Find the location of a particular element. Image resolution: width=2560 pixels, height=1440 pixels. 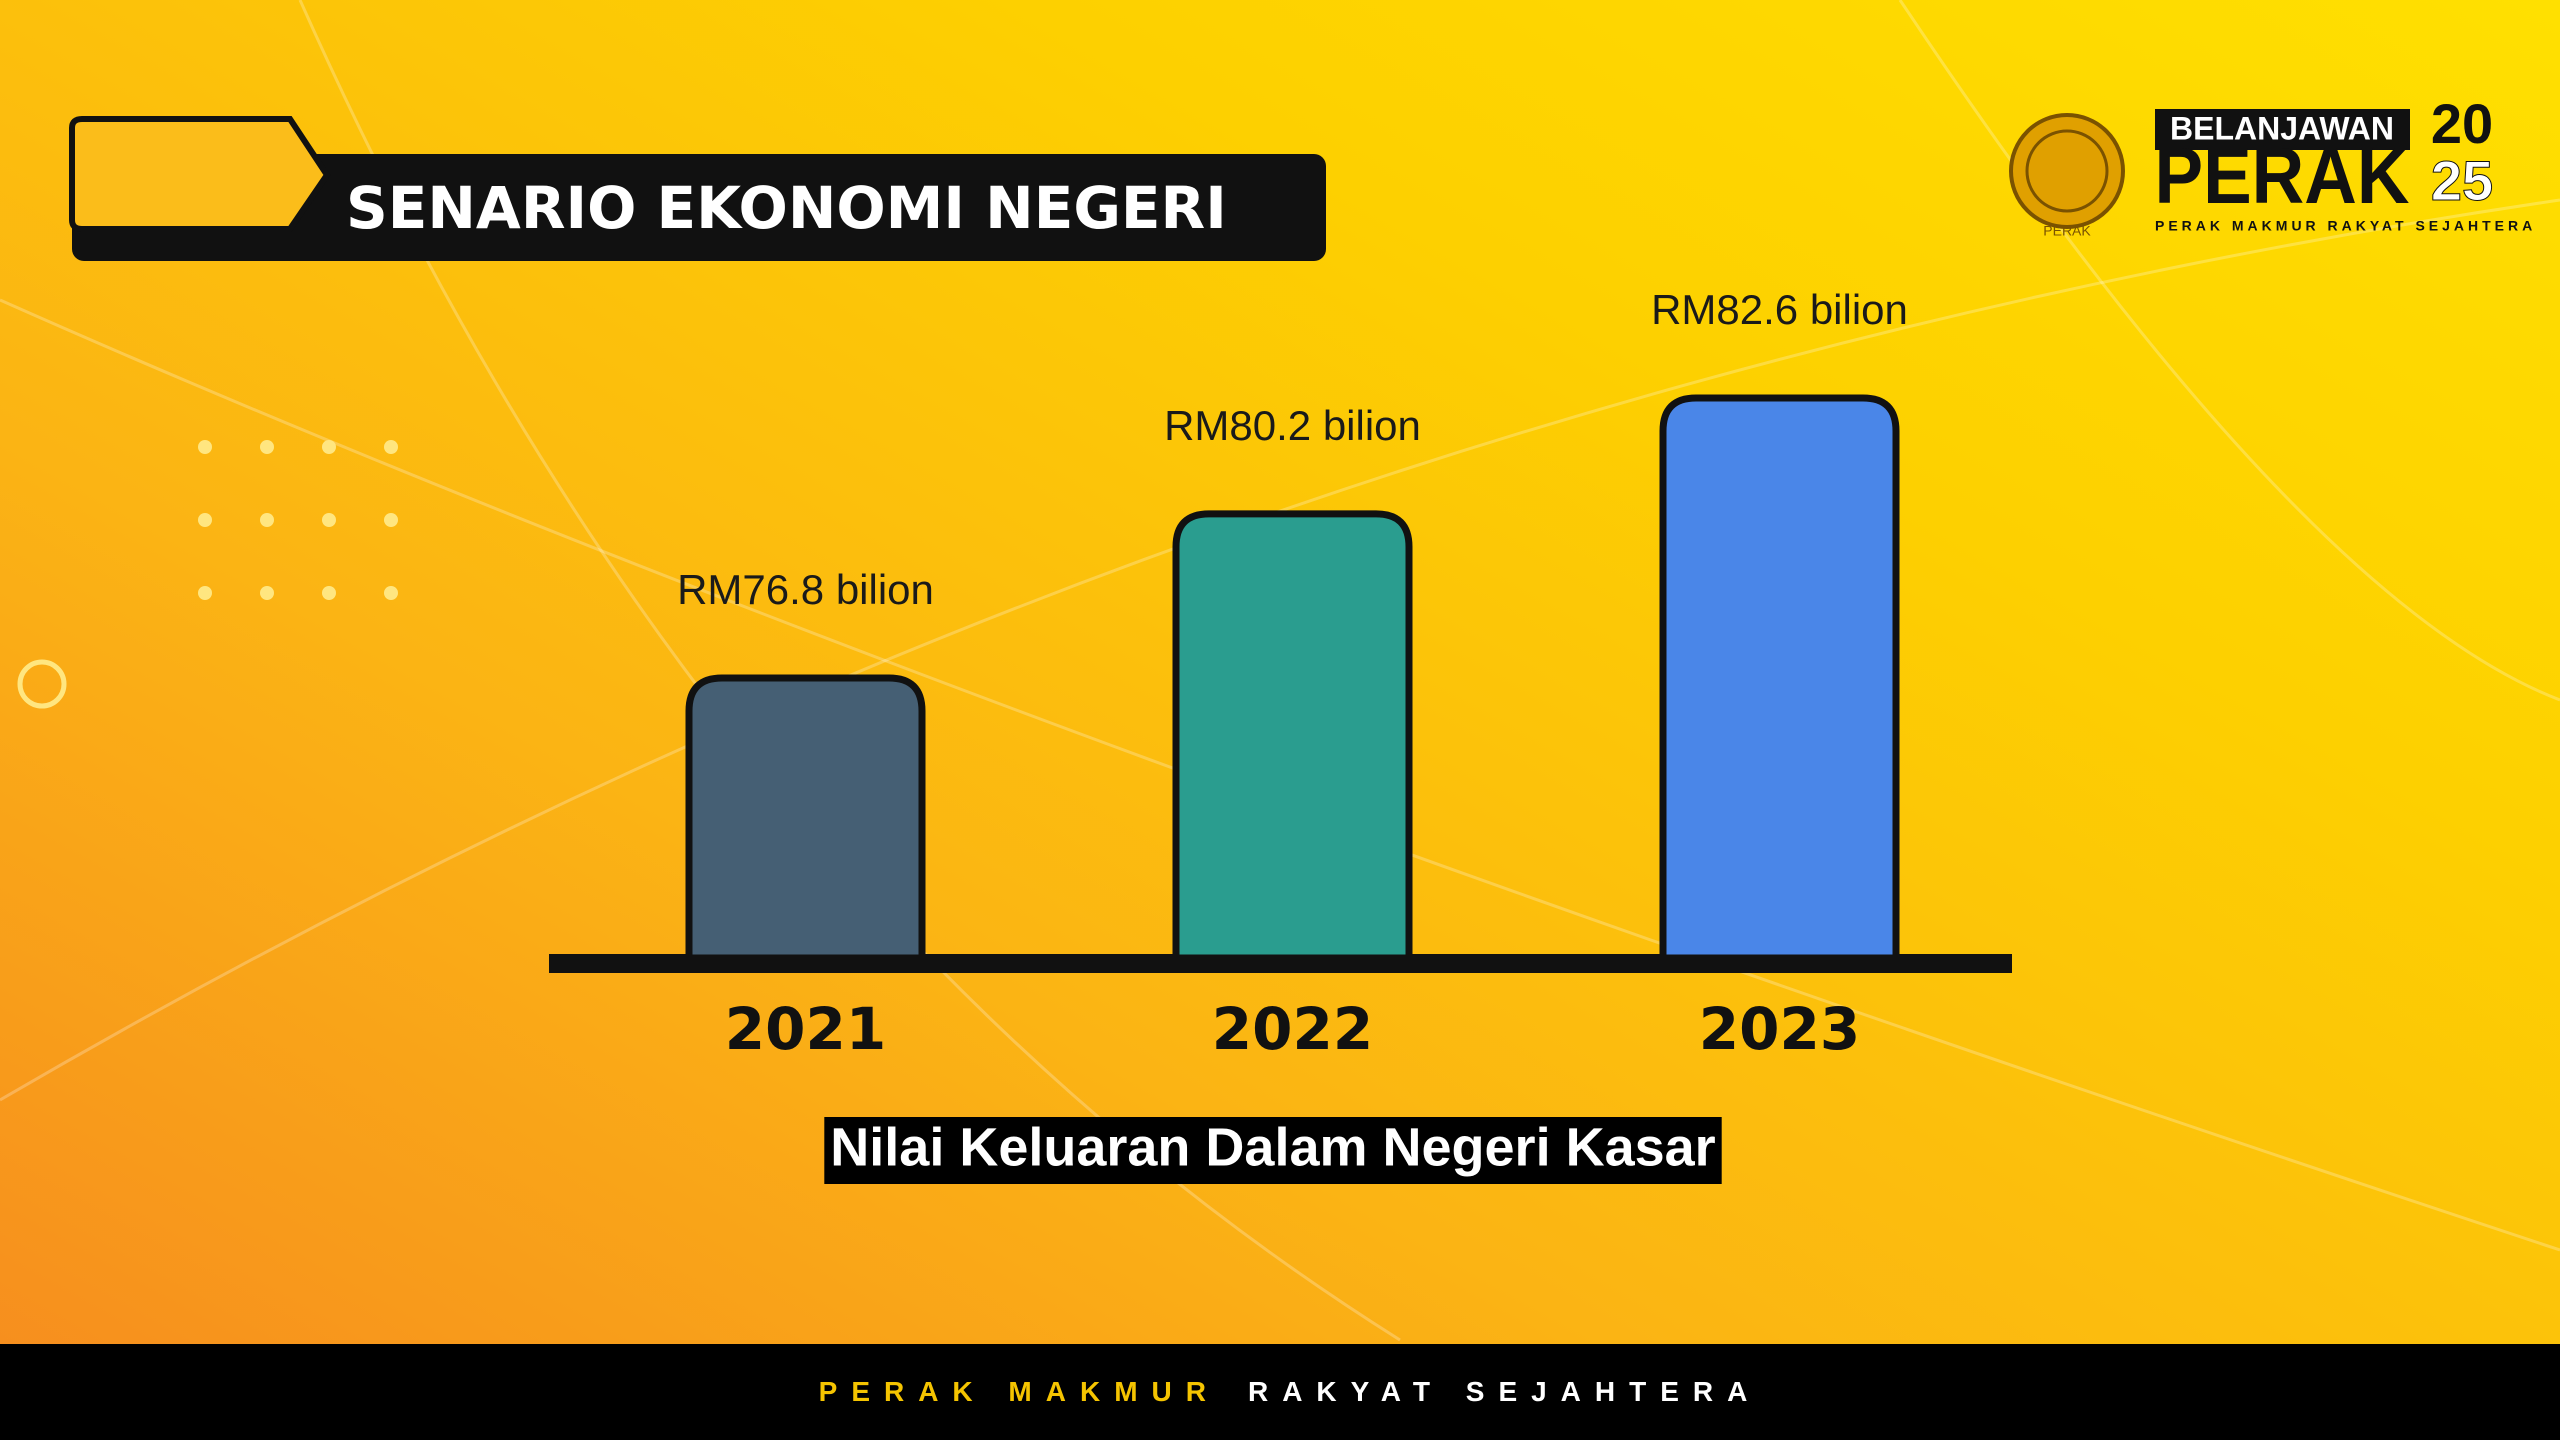

emblem-label: PERAK is located at coordinates (2067, 231).